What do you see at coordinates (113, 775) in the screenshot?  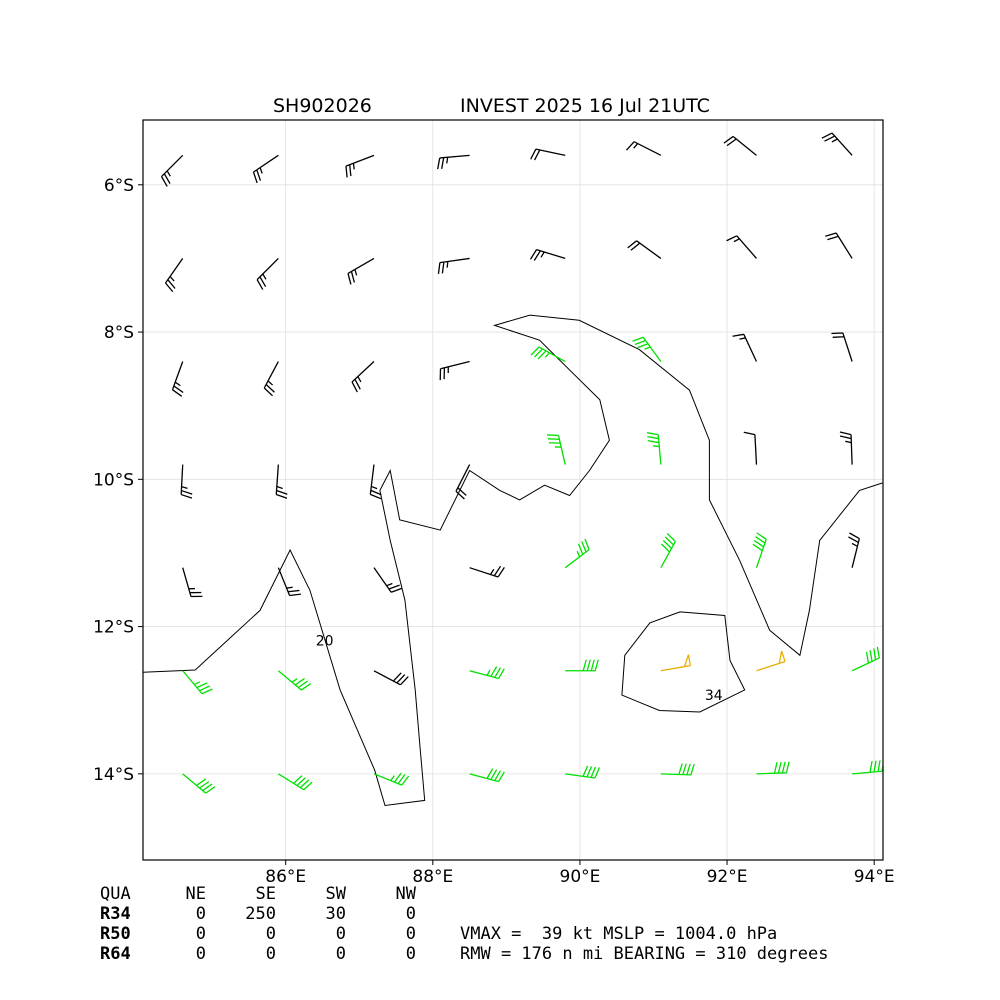 I see `y-tick-label: 14°S` at bounding box center [113, 775].